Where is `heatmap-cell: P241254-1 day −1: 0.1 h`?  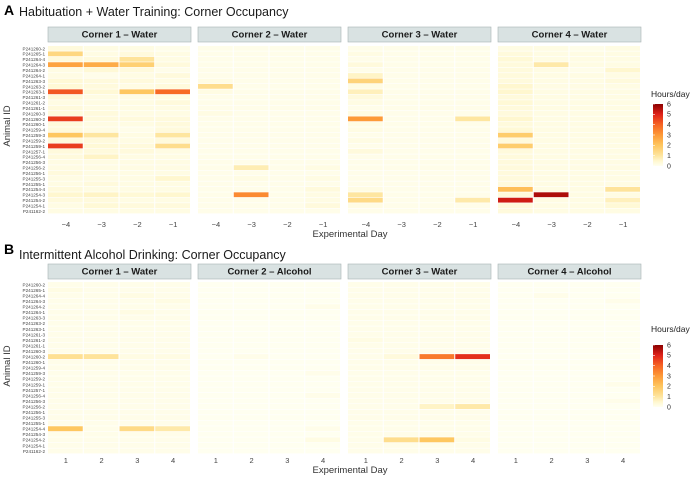 heatmap-cell: P241254-1 day −1: 0.1 h is located at coordinates (472, 205).